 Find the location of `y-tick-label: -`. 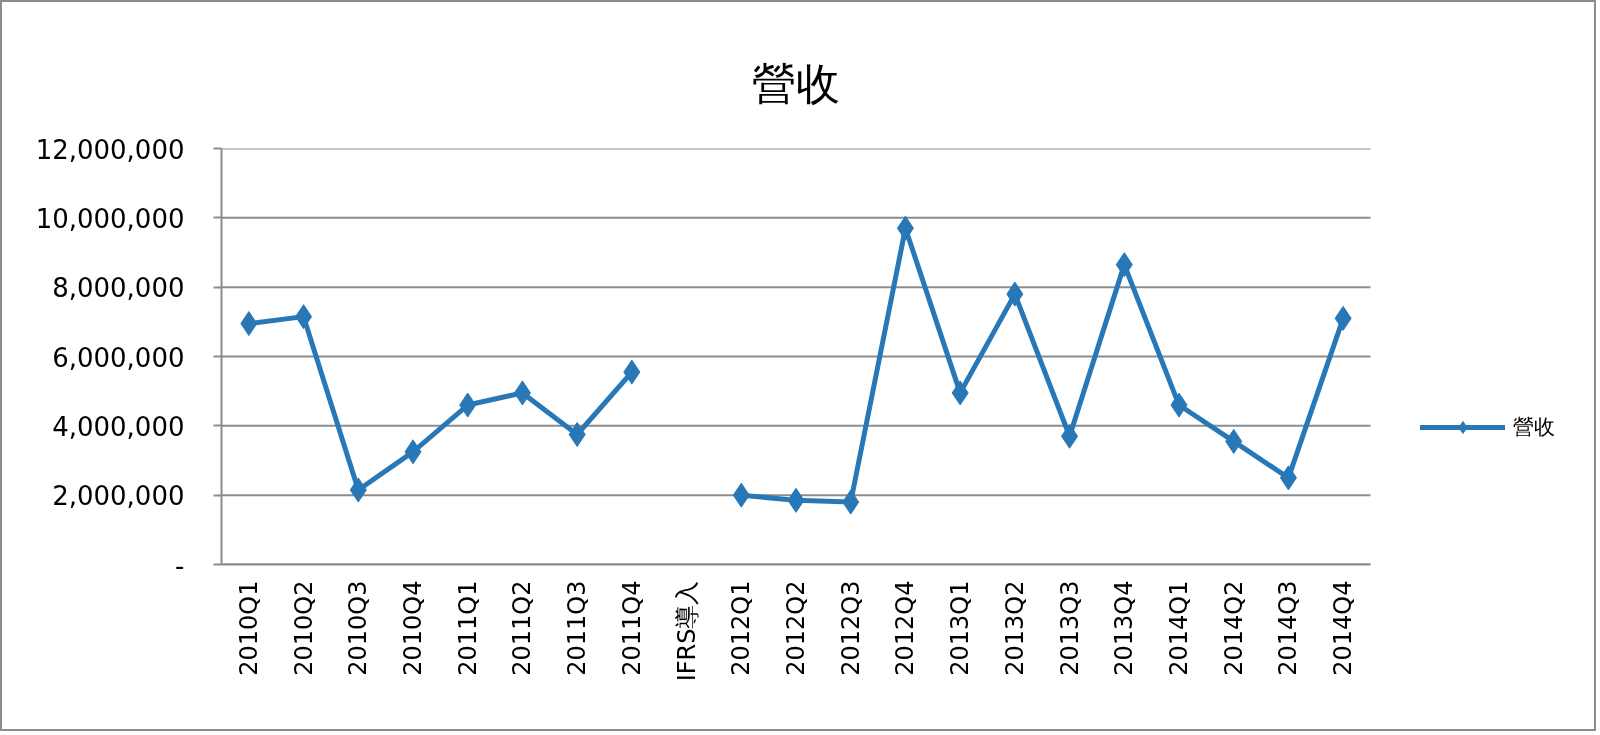

y-tick-label: - is located at coordinates (180, 565).